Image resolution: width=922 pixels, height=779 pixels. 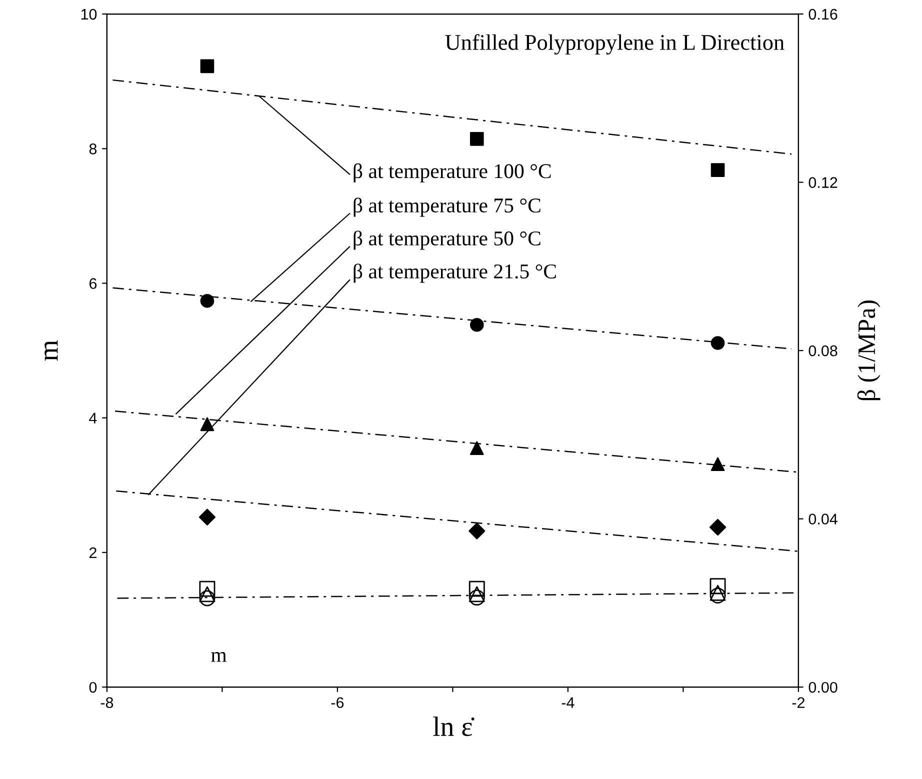 I want to click on y-tick-label: 8, so click(x=93, y=149).